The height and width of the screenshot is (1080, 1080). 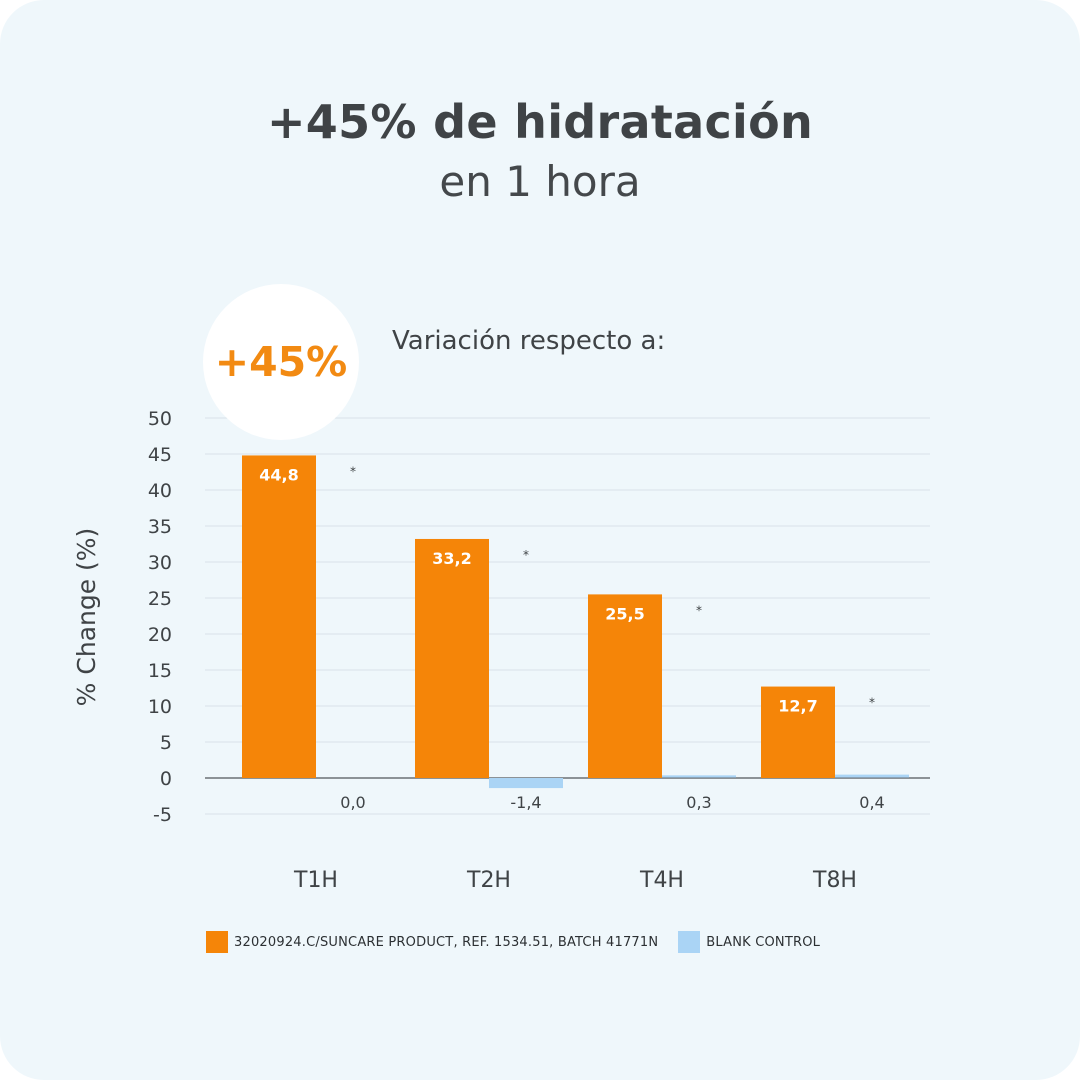 I want to click on y-tick-label: 30, so click(x=160, y=563).